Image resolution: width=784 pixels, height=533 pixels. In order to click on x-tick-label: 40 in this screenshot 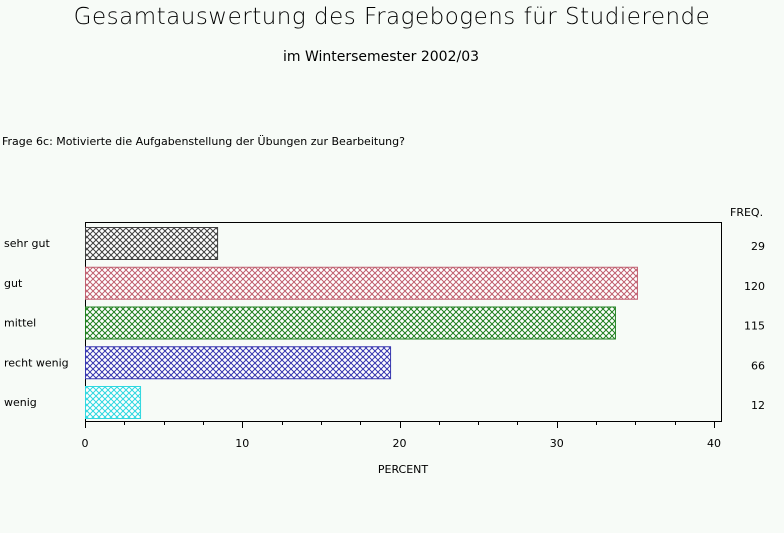, I will do `click(714, 443)`.